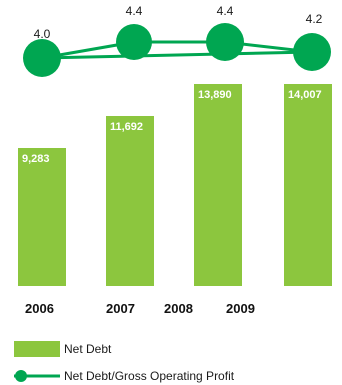 The height and width of the screenshot is (385, 342). What do you see at coordinates (240, 308) in the screenshot?
I see `x-tick-label-3: 2009` at bounding box center [240, 308].